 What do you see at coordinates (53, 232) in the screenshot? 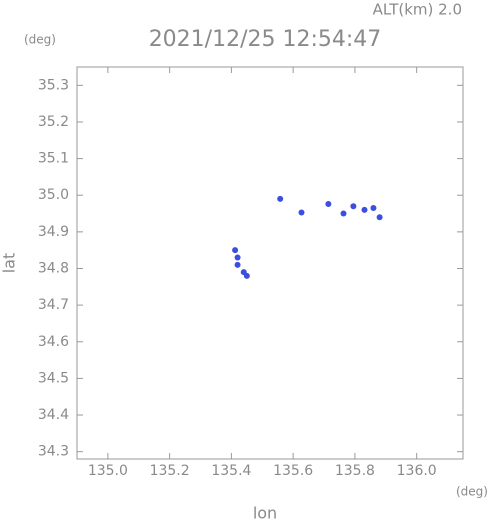
I see `y-tick-label: 34.9` at bounding box center [53, 232].